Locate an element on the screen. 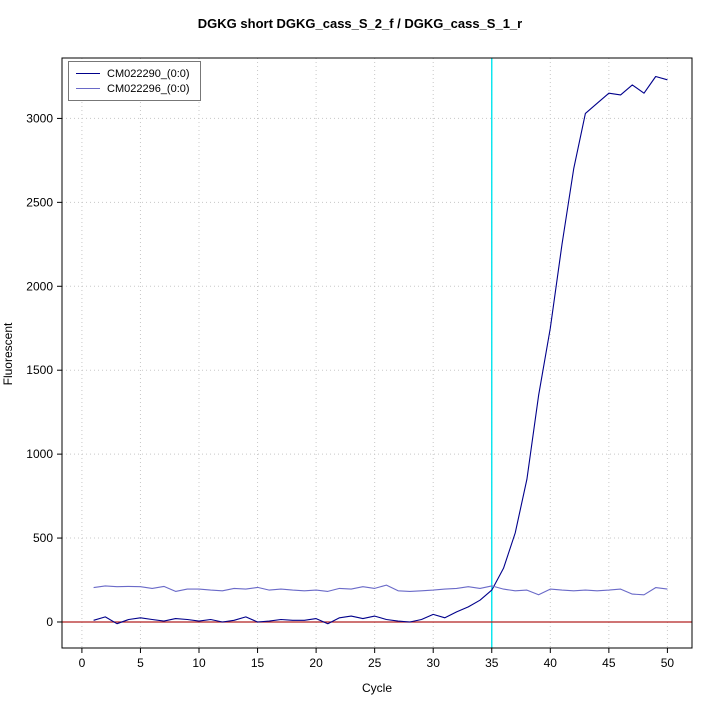 The height and width of the screenshot is (720, 720). legend-item: CM022290_(0:0) is located at coordinates (133, 73).